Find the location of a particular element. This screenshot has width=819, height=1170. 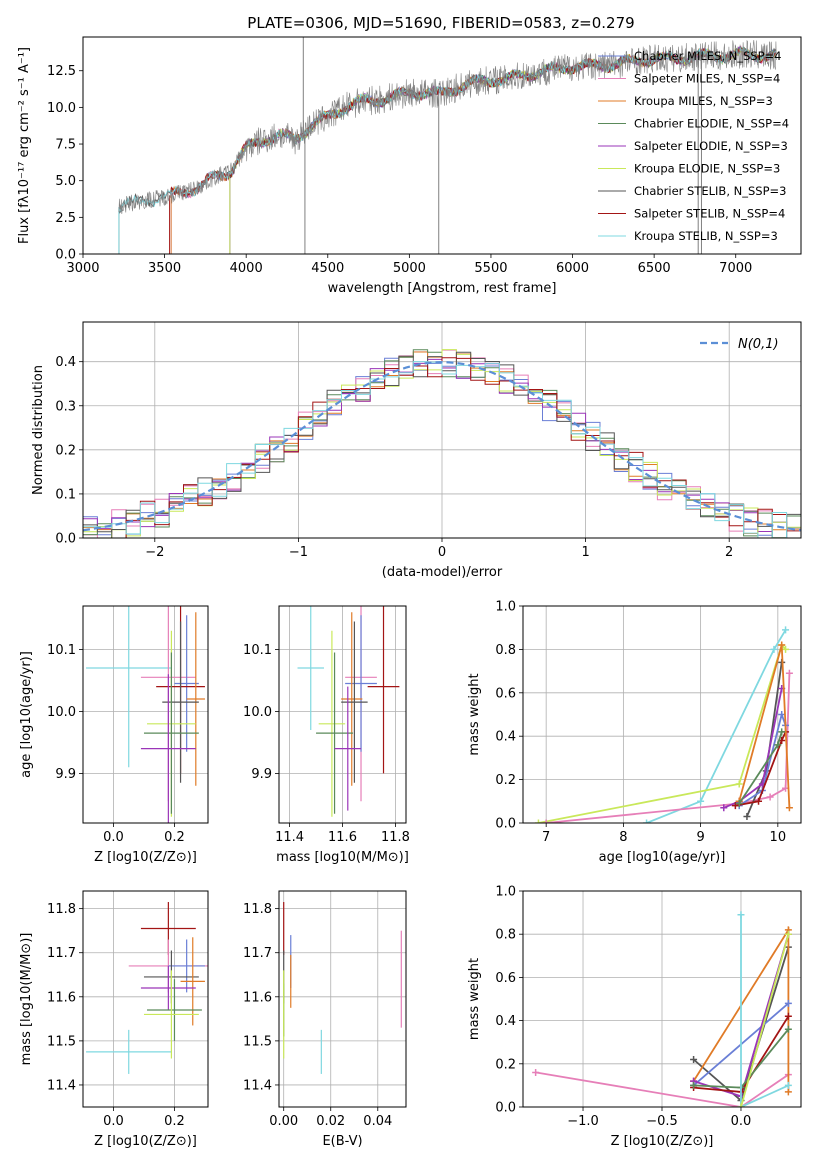

x-tick-label: 5500 is located at coordinates (490, 268).